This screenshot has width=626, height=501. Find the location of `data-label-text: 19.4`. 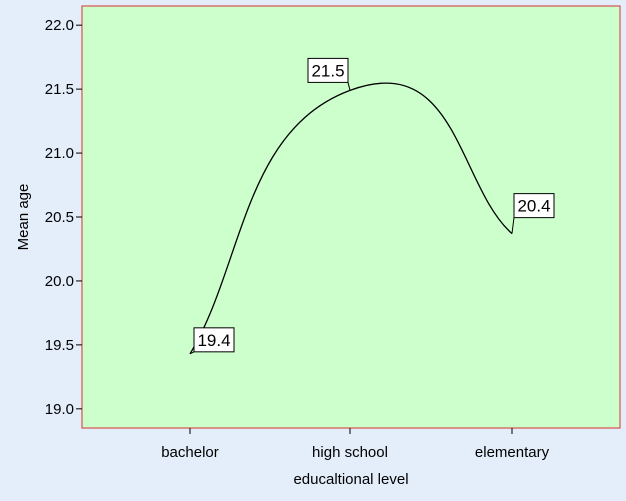

data-label-text: 19.4 is located at coordinates (213, 340).